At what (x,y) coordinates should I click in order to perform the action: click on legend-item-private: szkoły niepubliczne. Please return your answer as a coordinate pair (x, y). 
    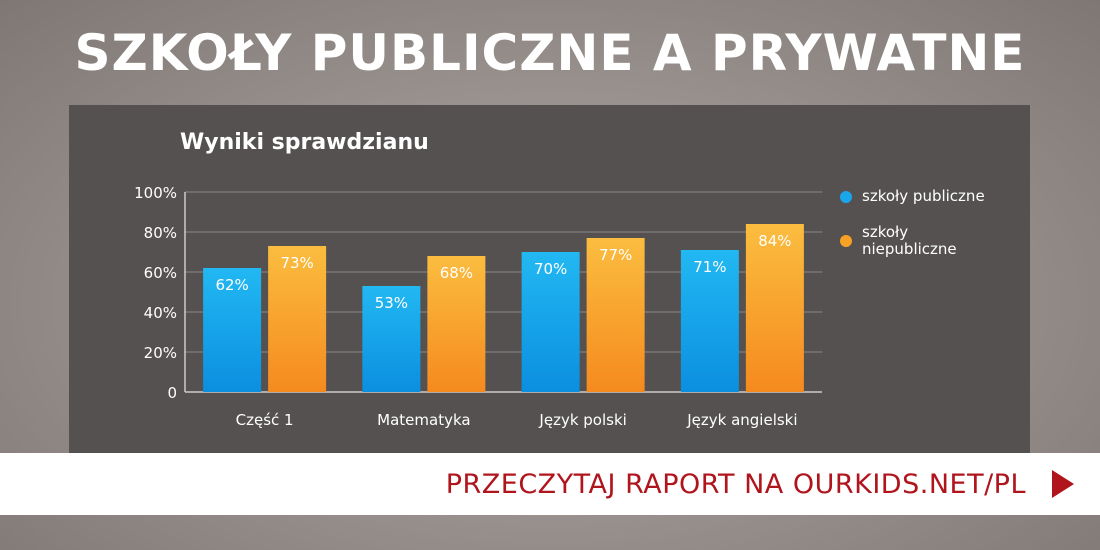
    Looking at the image, I should click on (916, 241).